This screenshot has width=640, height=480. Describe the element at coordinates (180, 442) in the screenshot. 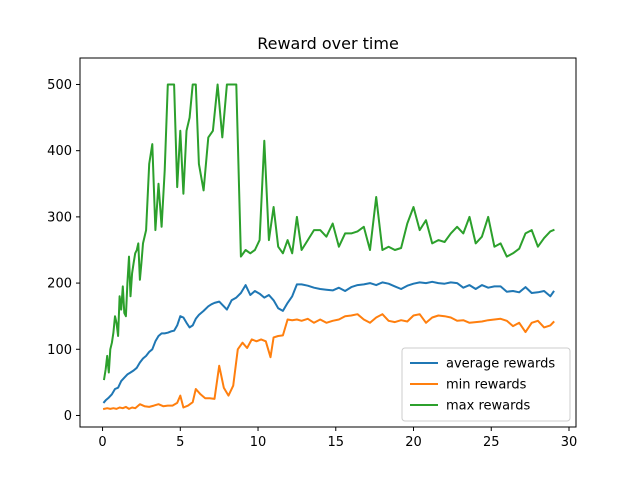

I see `x-tick-label: 5` at that location.